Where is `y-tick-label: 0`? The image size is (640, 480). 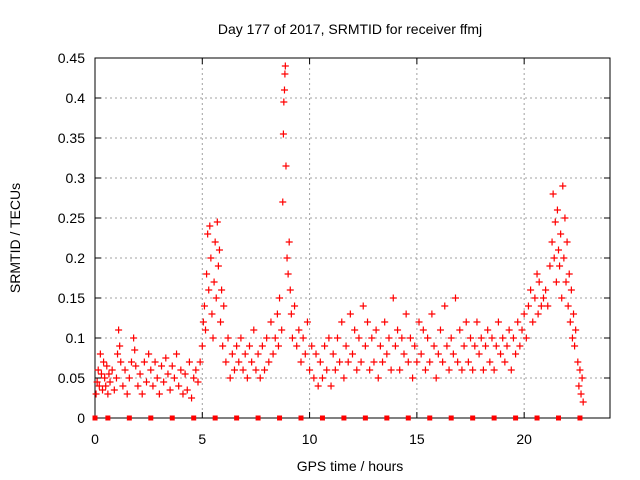 y-tick-label: 0 is located at coordinates (81, 418).